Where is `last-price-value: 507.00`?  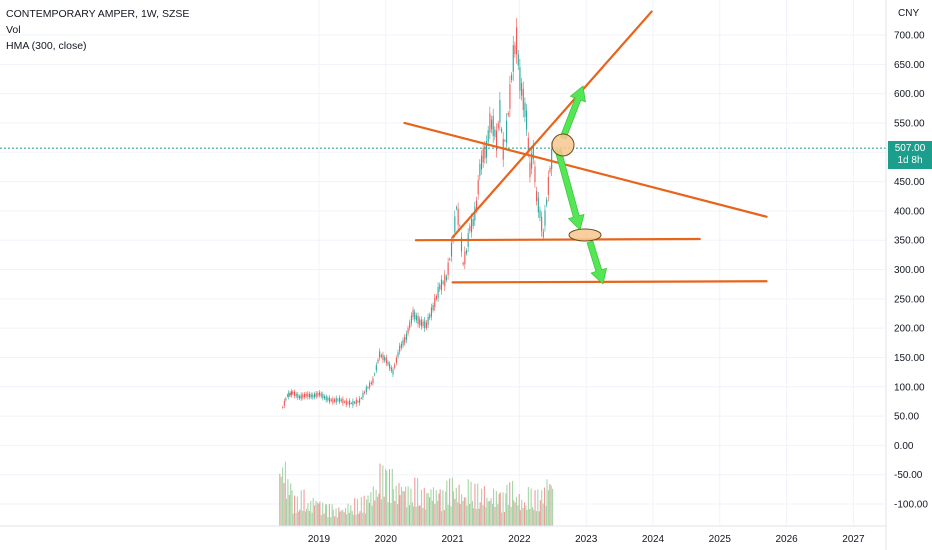
last-price-value: 507.00 is located at coordinates (910, 149).